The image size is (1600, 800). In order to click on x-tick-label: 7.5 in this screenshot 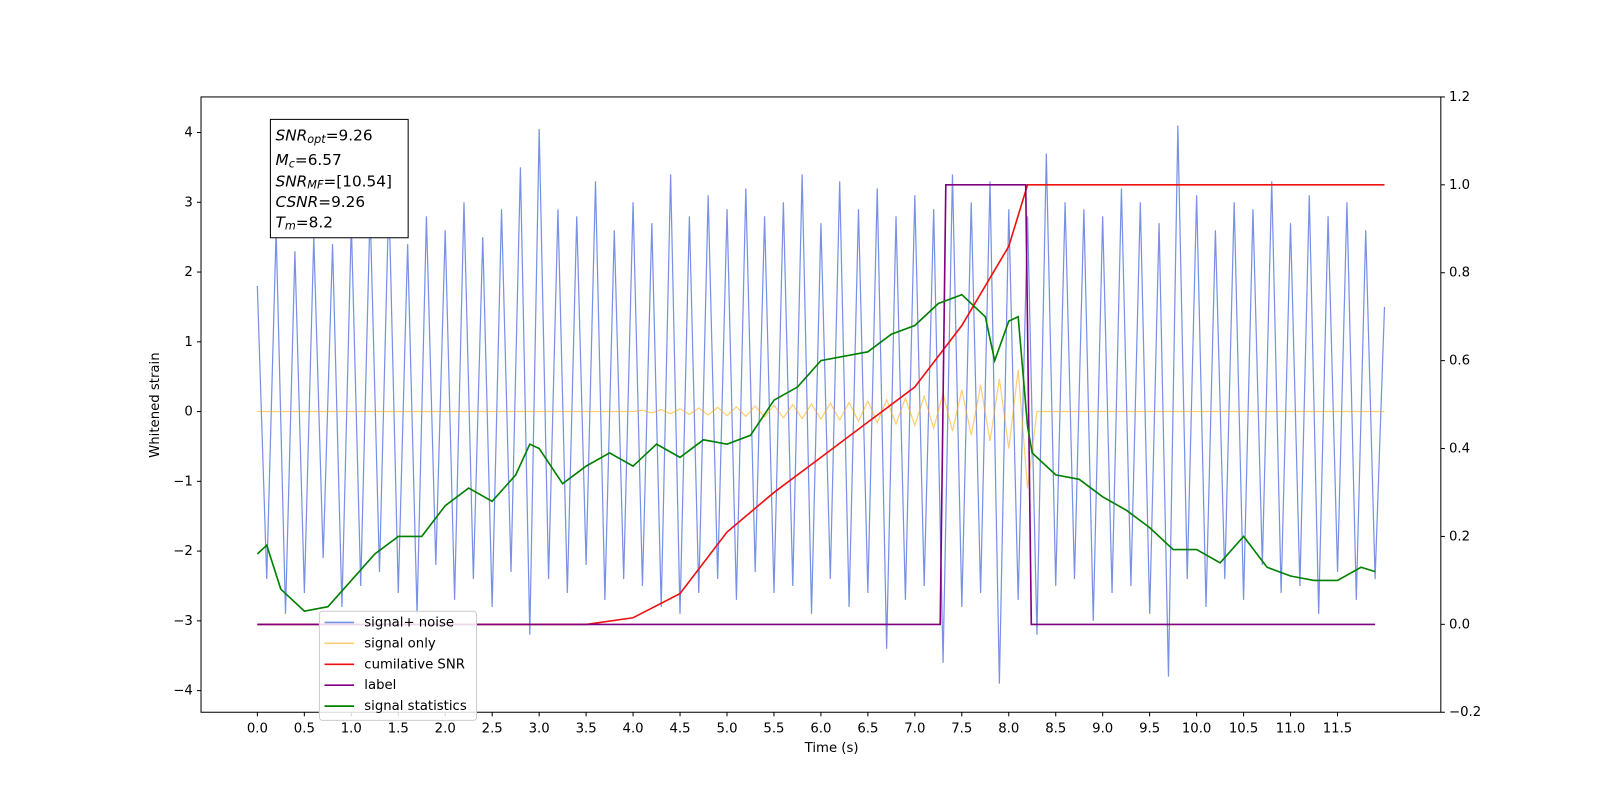, I will do `click(961, 729)`.